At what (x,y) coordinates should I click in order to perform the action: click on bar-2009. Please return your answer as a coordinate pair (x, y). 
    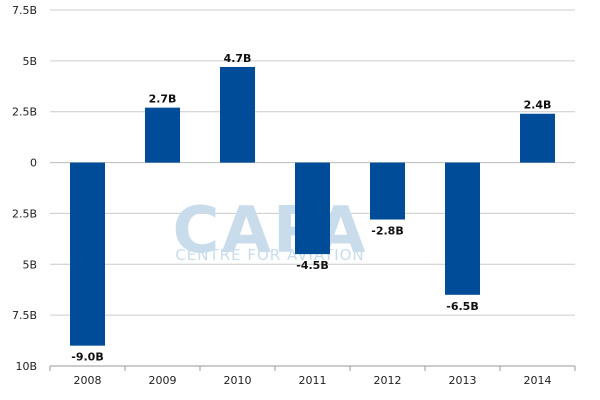
    Looking at the image, I should click on (162, 135).